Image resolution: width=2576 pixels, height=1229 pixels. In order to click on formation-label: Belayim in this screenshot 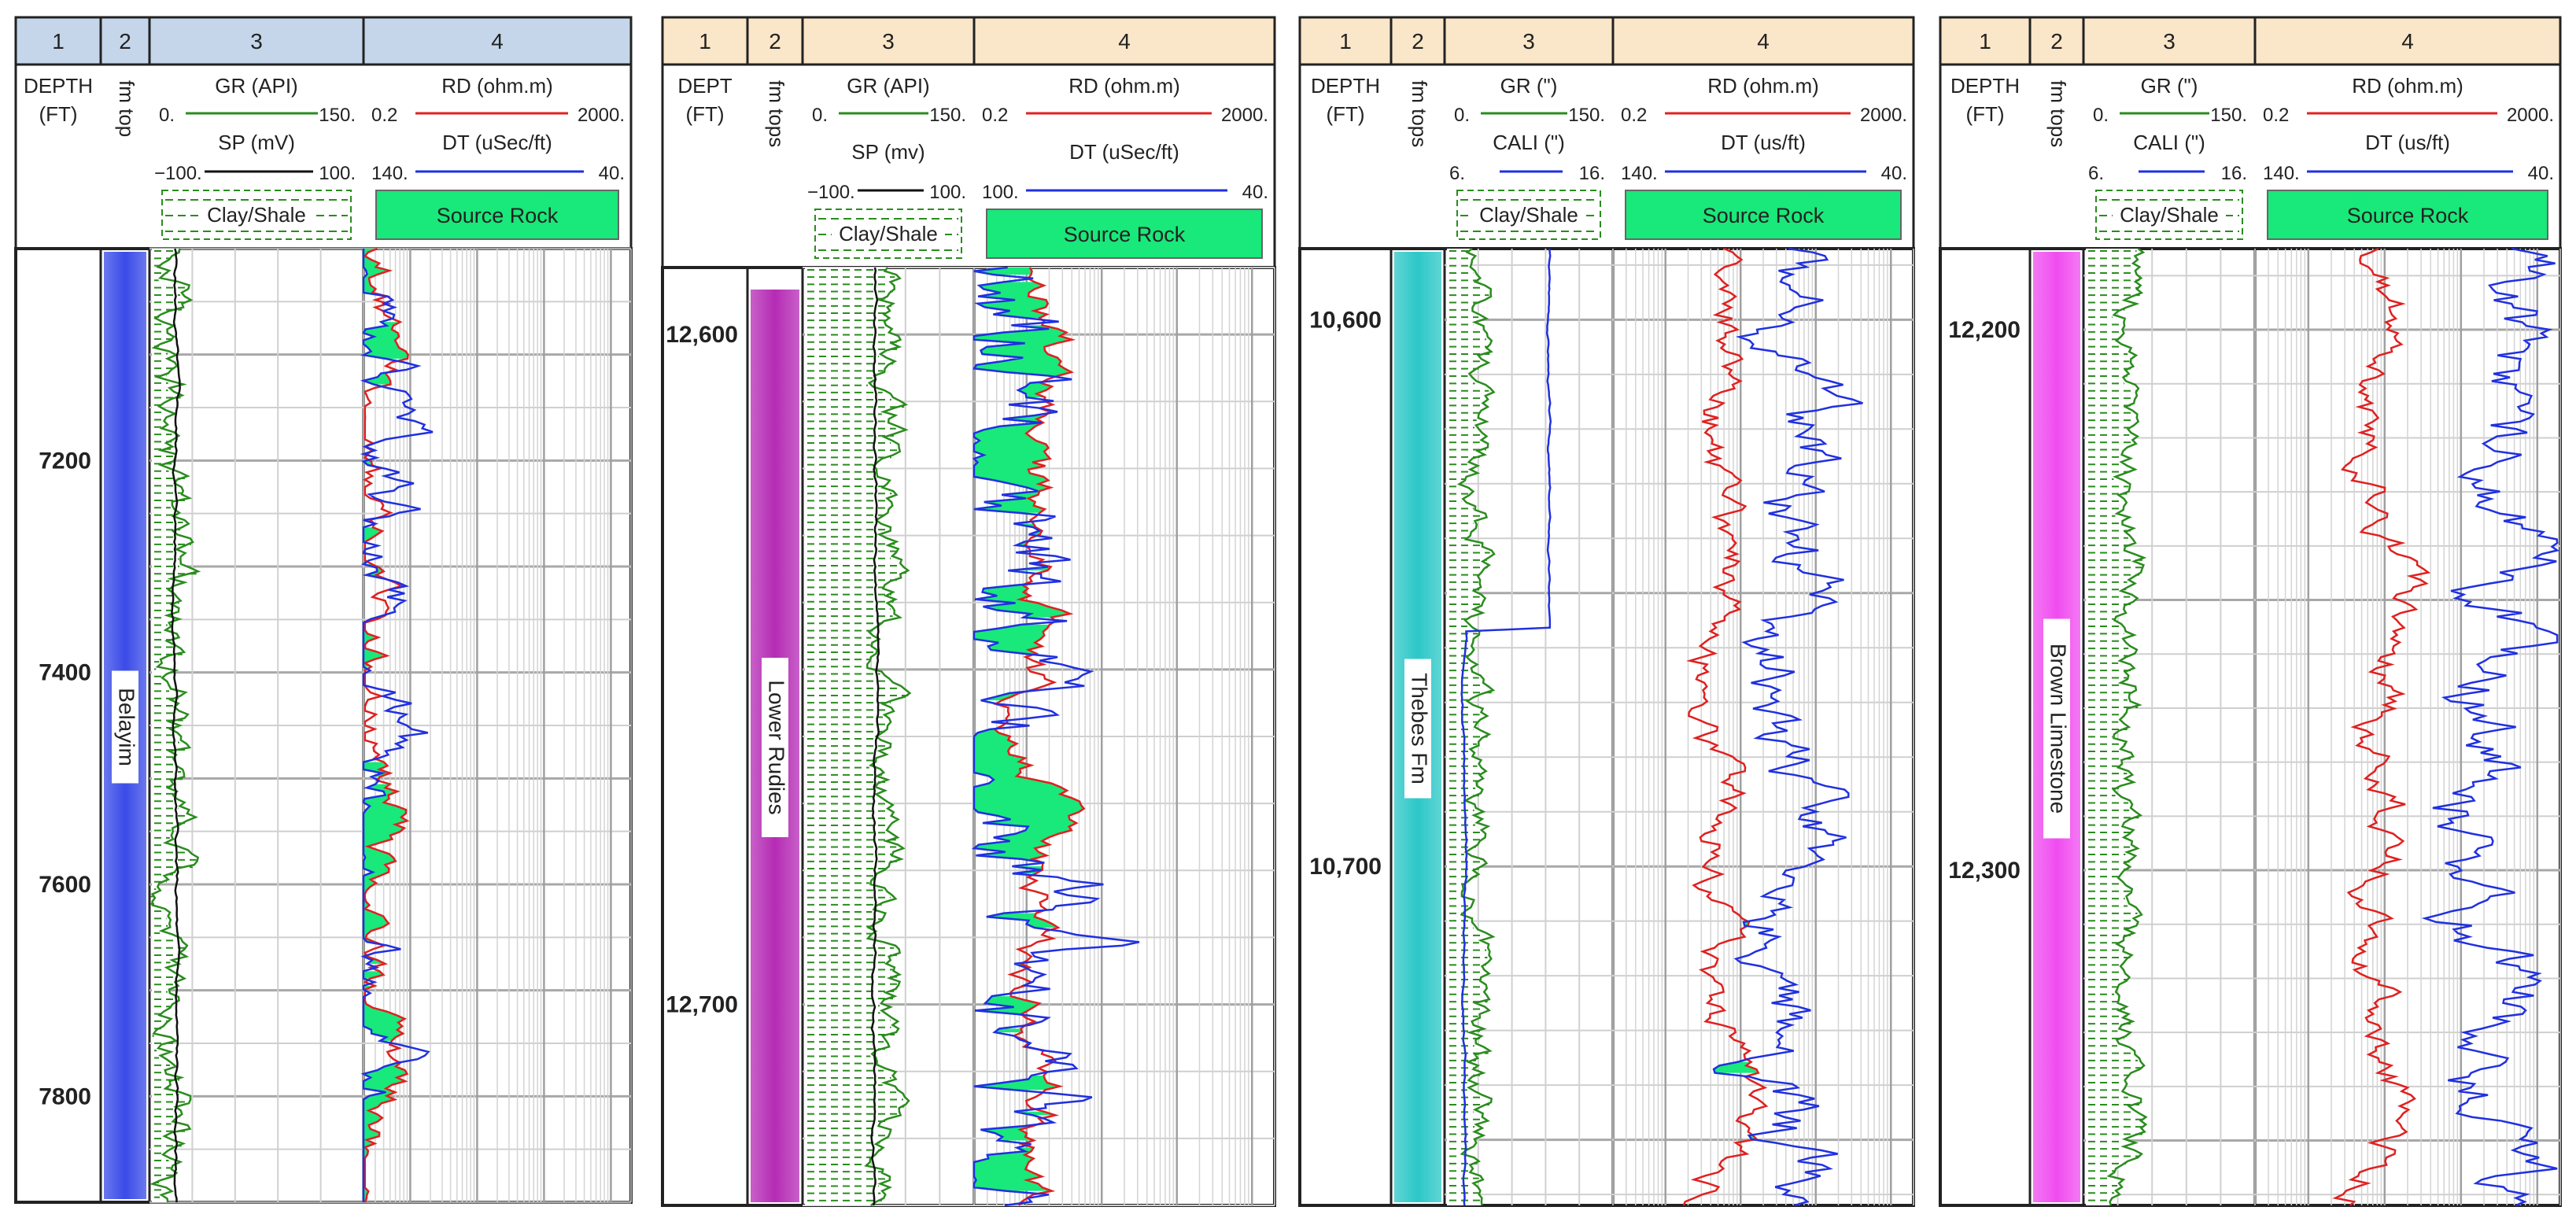, I will do `click(127, 727)`.